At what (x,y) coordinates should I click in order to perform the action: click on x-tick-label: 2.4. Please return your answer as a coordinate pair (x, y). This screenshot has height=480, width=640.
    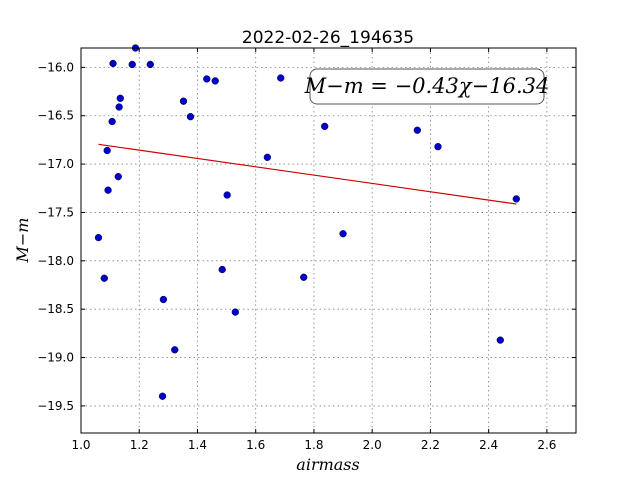
    Looking at the image, I should click on (488, 445).